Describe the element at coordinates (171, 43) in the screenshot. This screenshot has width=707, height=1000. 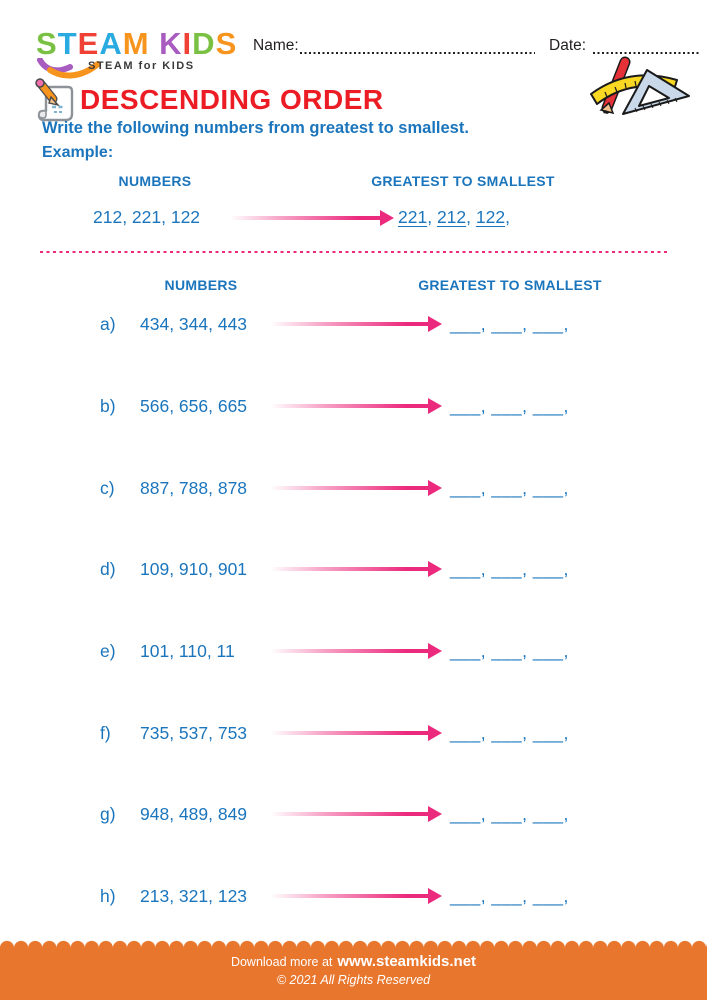
I see `logo-letter: K` at that location.